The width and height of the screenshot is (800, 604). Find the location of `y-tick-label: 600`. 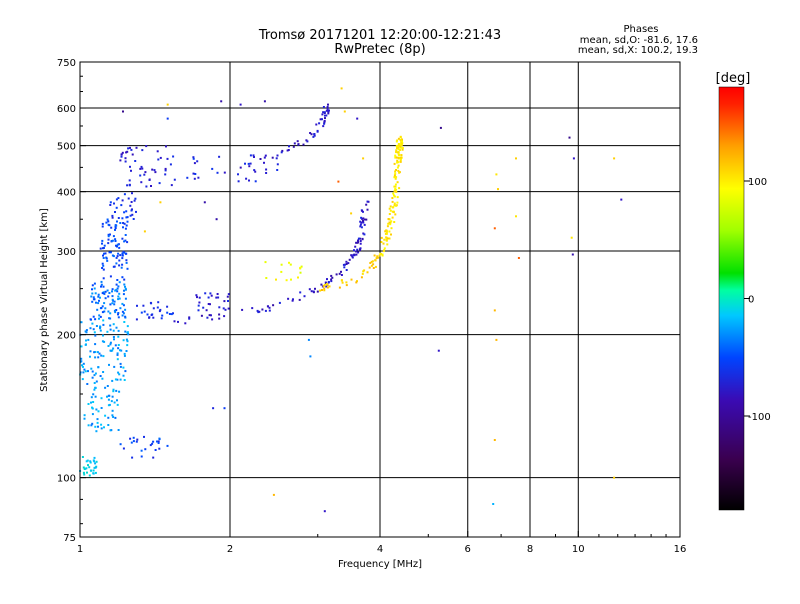

y-tick-label: 600 is located at coordinates (66, 109).